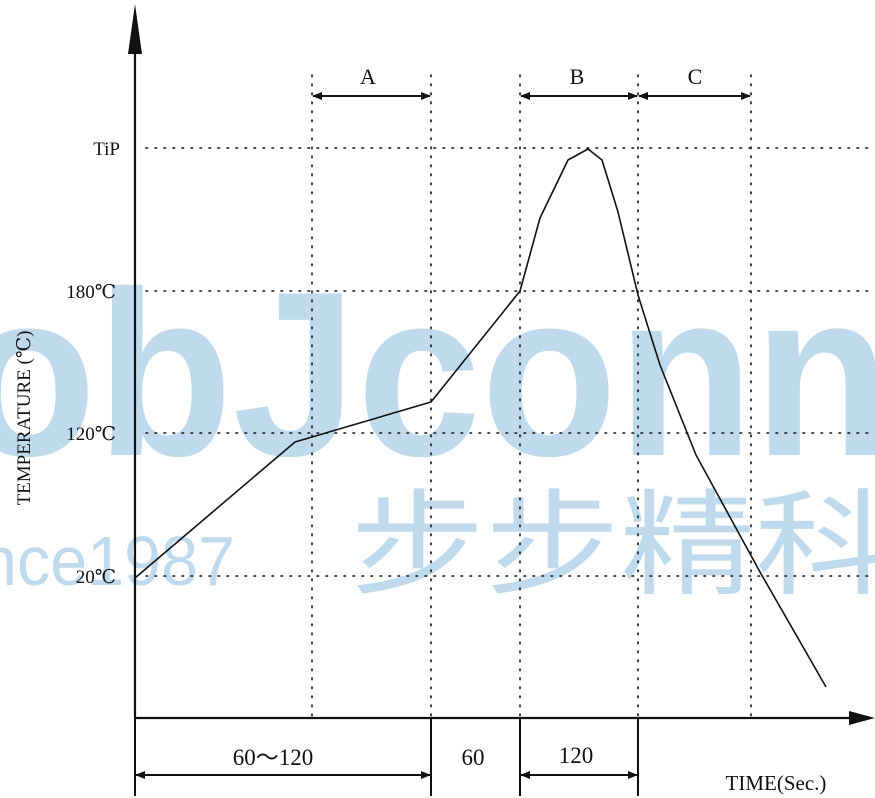  Describe the element at coordinates (577, 76) in the screenshot. I see `zone-b-label: B` at that location.